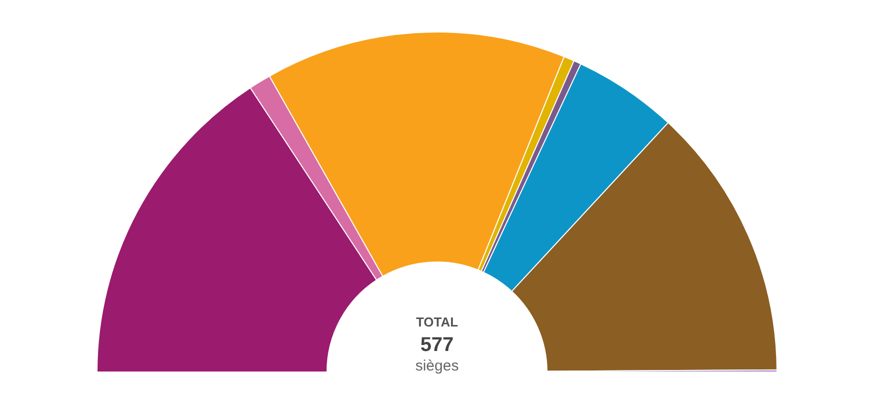  Describe the element at coordinates (437, 345) in the screenshot. I see `text: 577` at that location.